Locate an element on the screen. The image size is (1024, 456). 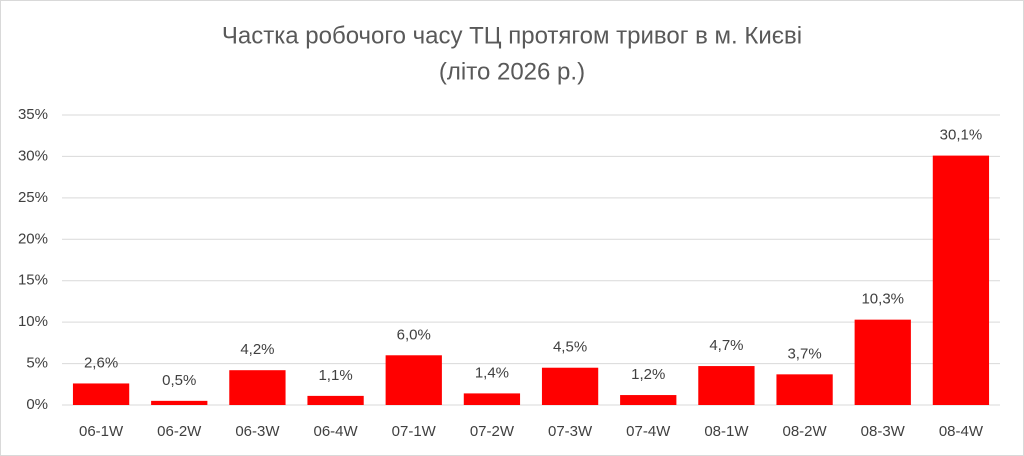
x-tick-label: 08-2W is located at coordinates (804, 431).